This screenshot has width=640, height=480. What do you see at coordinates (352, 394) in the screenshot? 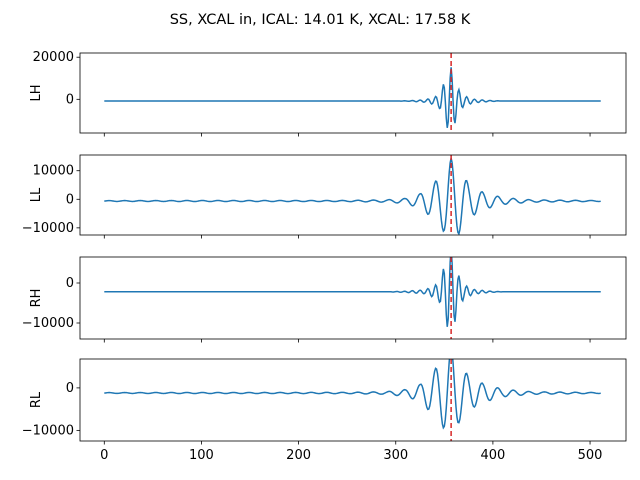
I see `series-line-rl` at bounding box center [352, 394].